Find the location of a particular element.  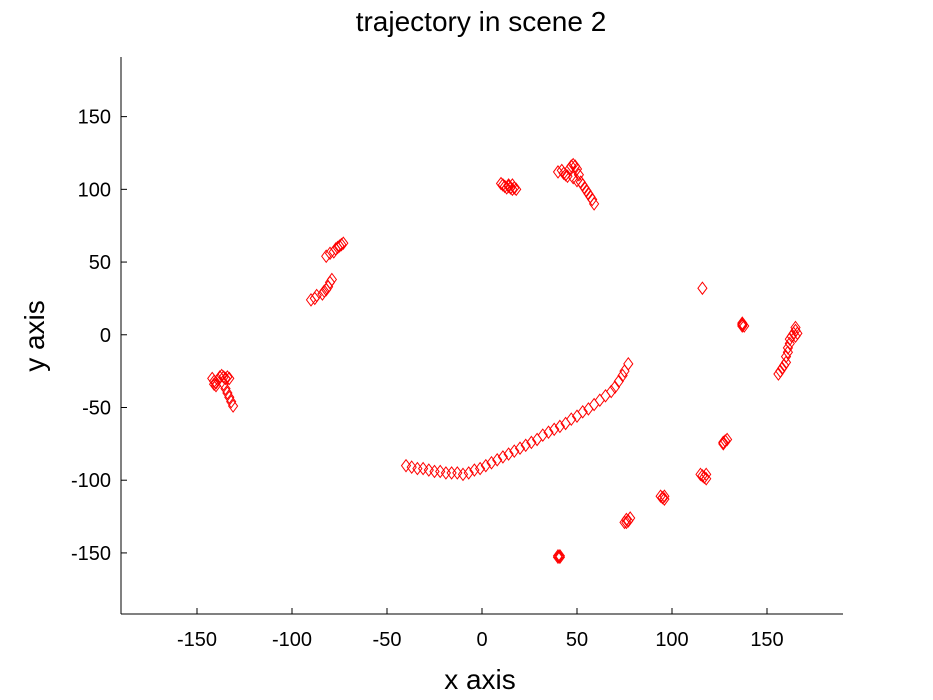

x-tick-label: 50 is located at coordinates (577, 640).